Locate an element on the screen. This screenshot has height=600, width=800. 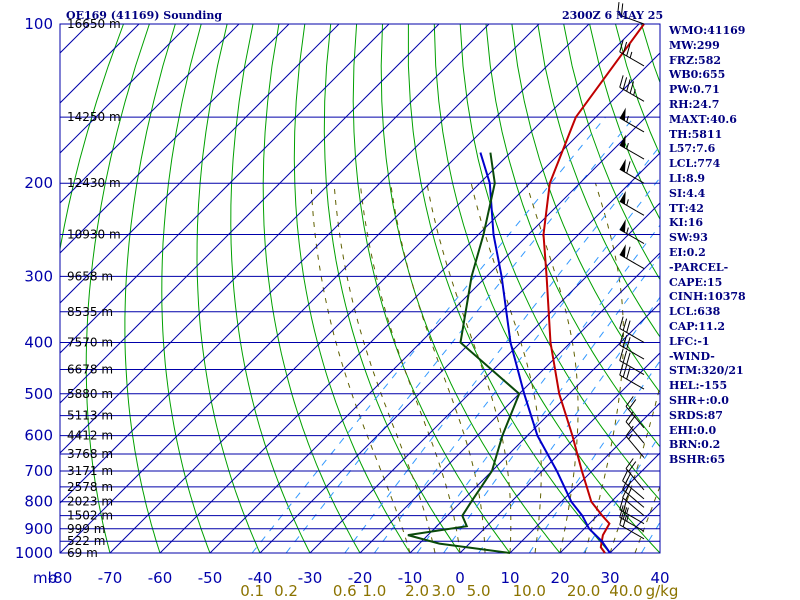
mixing-ratio-tick-label: 0.6 is located at coordinates (345, 591).